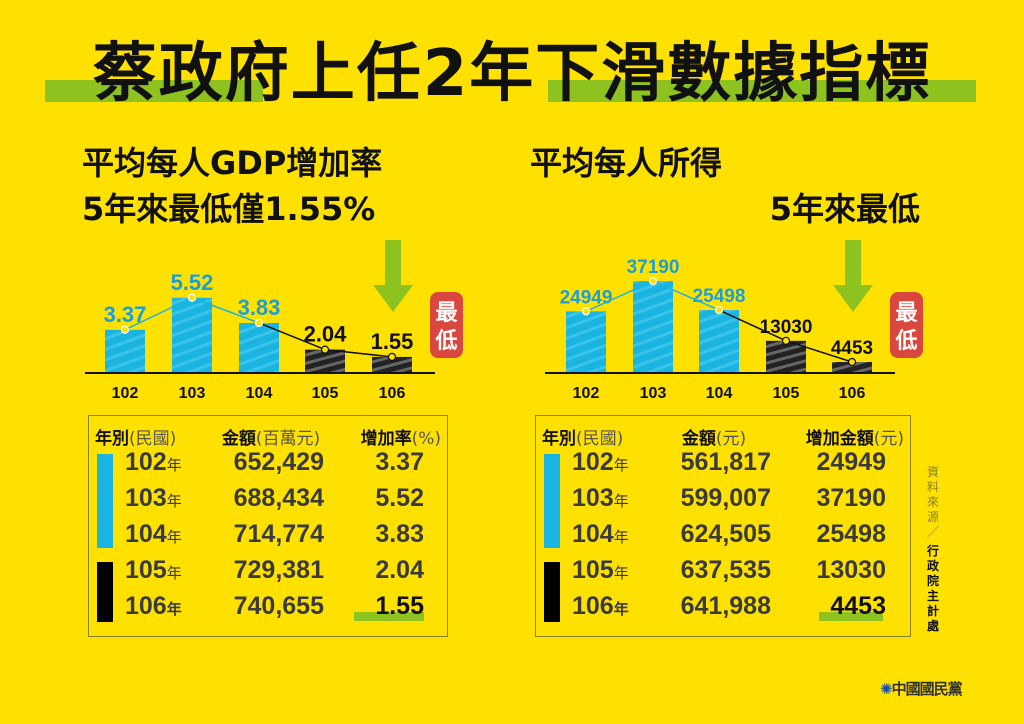  What do you see at coordinates (932, 588) in the screenshot?
I see `source-name: 行政院主計處` at bounding box center [932, 588].